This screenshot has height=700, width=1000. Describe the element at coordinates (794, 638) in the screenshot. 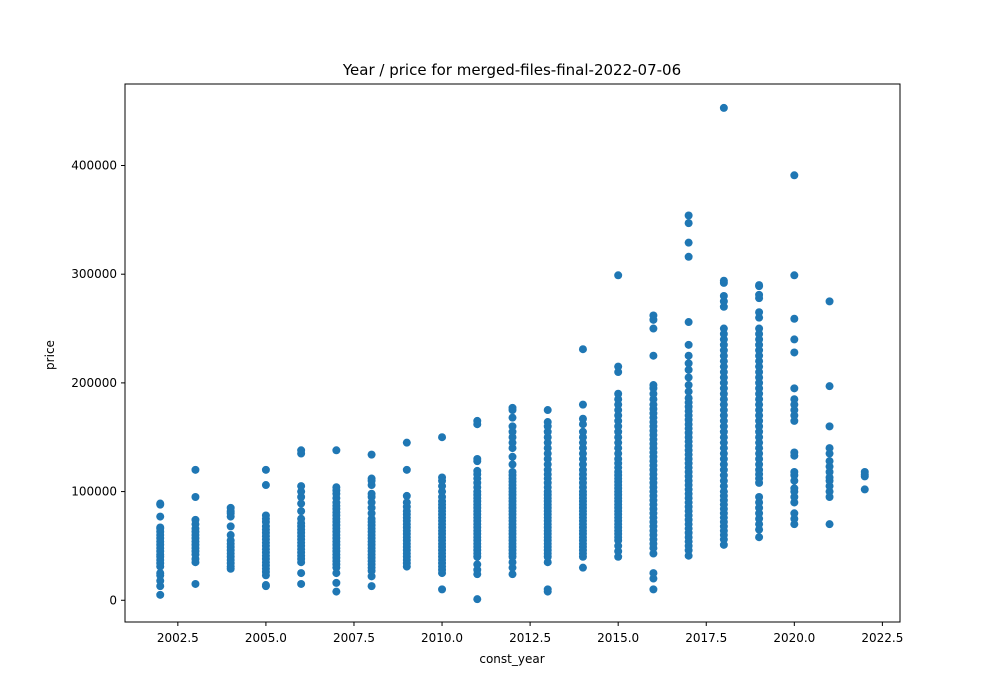

I see `x-tick-label: 2020.0` at that location.